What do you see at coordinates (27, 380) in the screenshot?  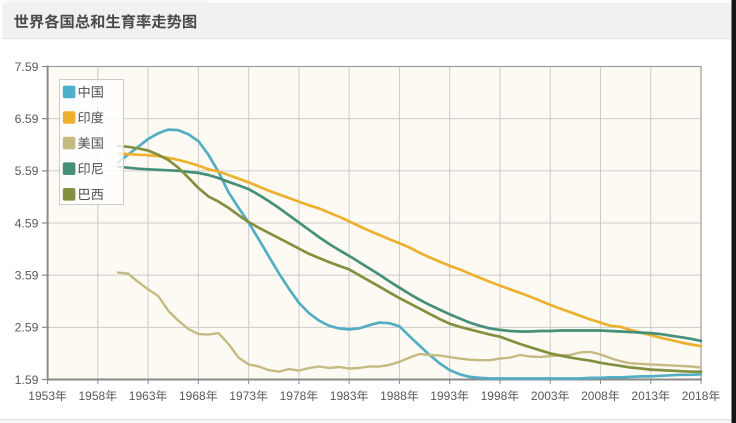 I see `svg-text: 1.59` at bounding box center [27, 380].